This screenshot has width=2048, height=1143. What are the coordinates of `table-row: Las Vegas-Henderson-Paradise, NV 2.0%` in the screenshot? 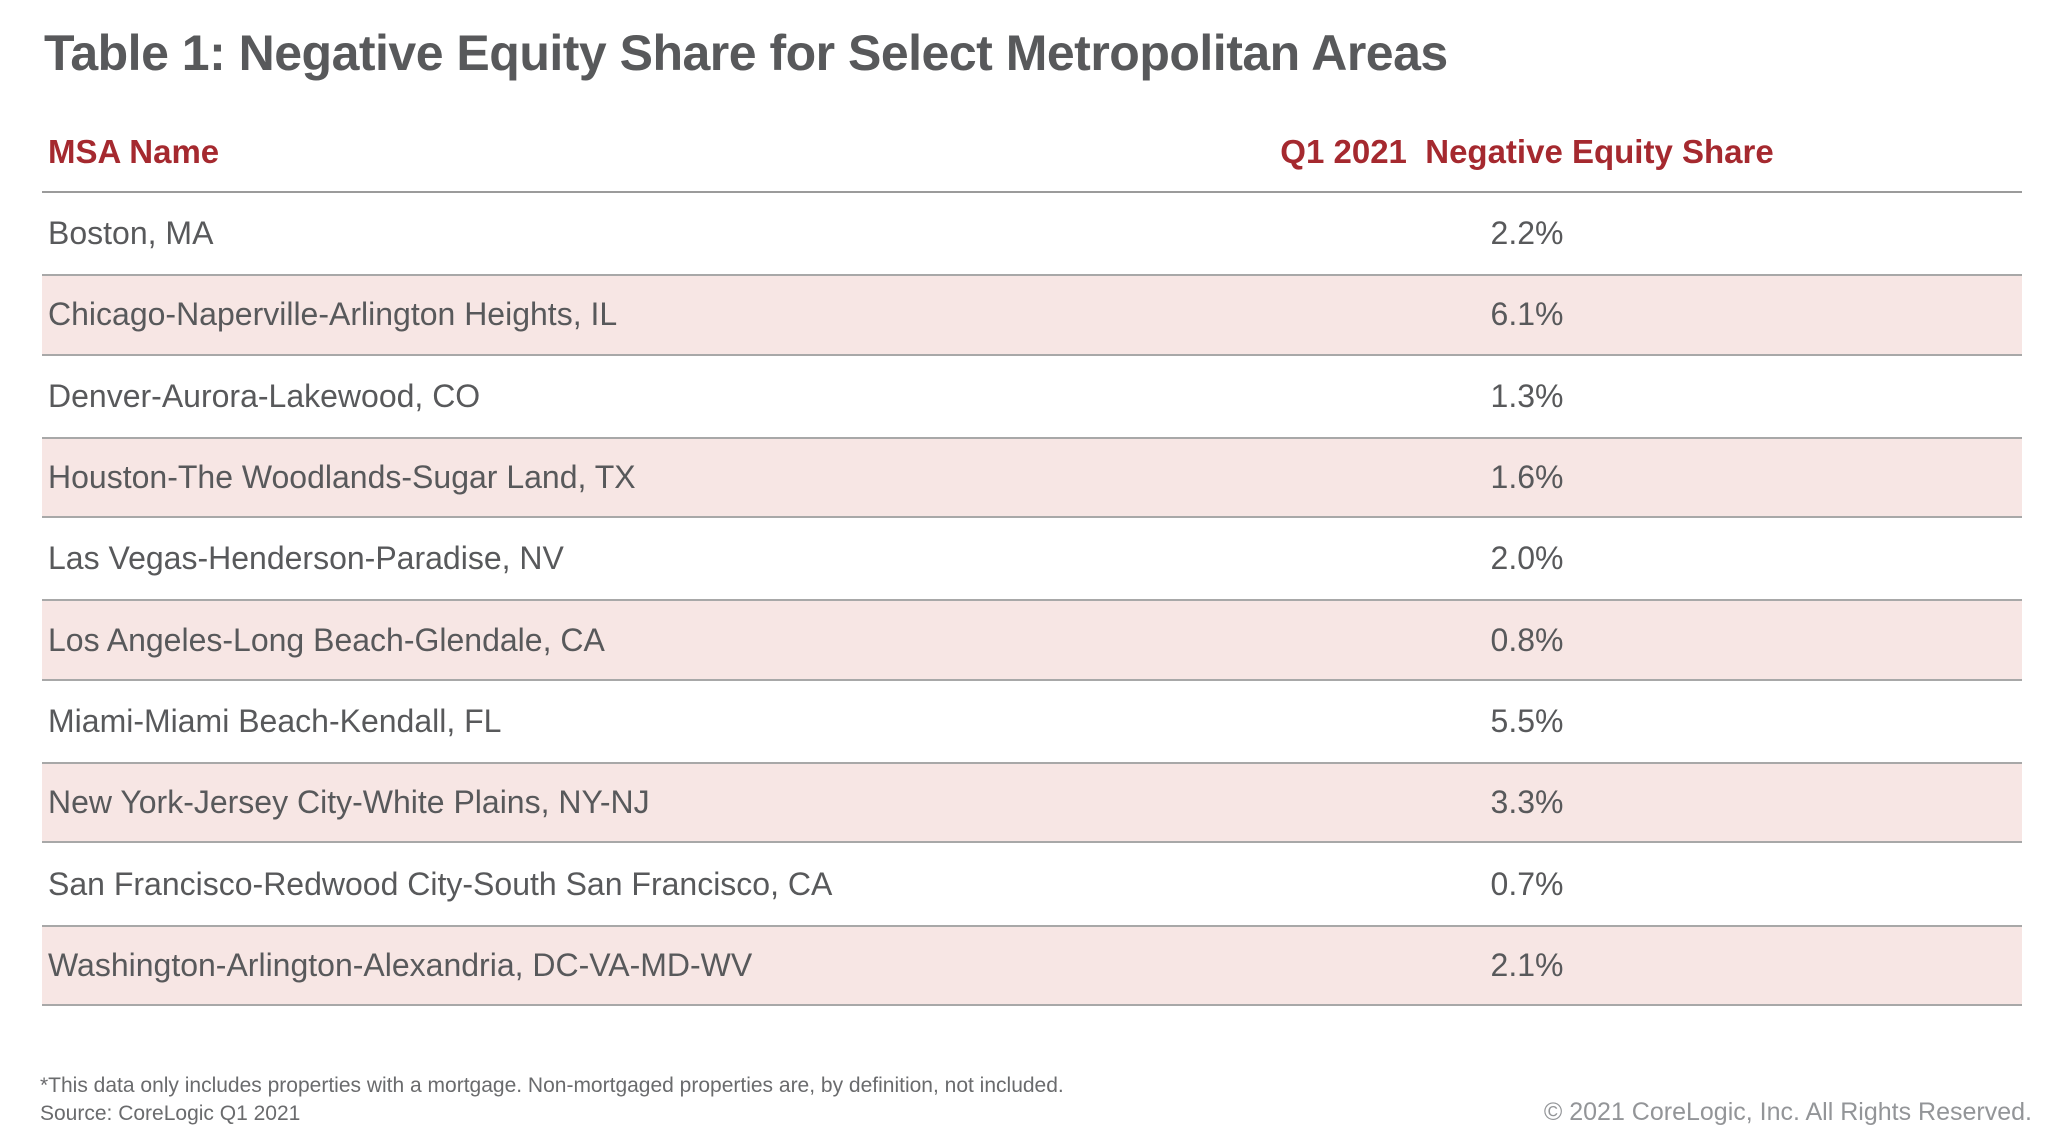 It's located at (1032, 559).